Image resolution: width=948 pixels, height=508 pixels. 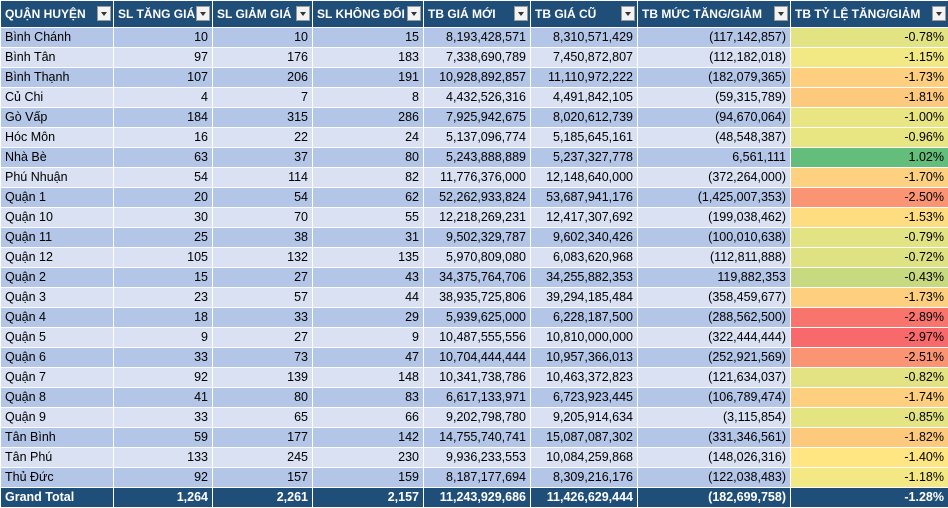 What do you see at coordinates (163, 437) in the screenshot?
I see `up-count-cell: 59` at bounding box center [163, 437].